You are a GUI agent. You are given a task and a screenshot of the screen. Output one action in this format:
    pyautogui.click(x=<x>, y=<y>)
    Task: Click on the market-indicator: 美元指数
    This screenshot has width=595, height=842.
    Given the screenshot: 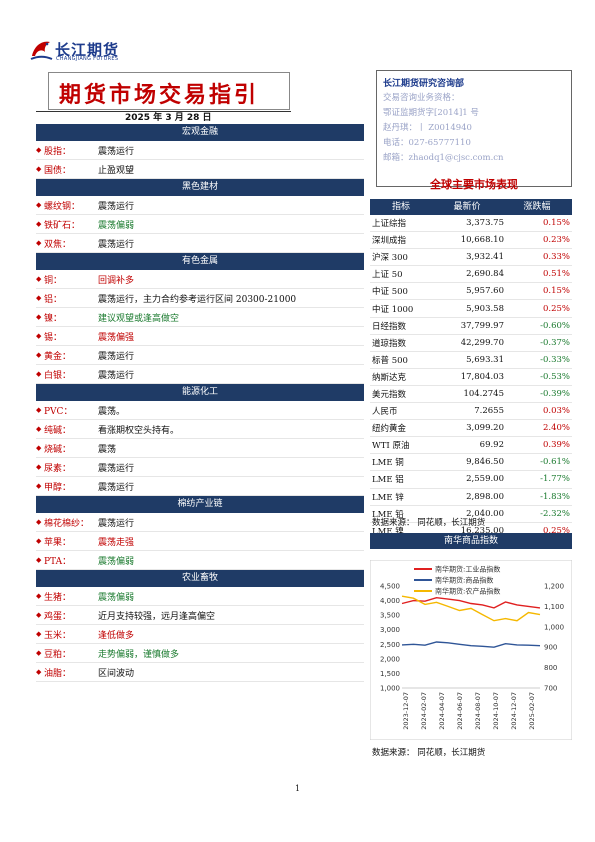 What is the action you would take?
    pyautogui.click(x=389, y=394)
    